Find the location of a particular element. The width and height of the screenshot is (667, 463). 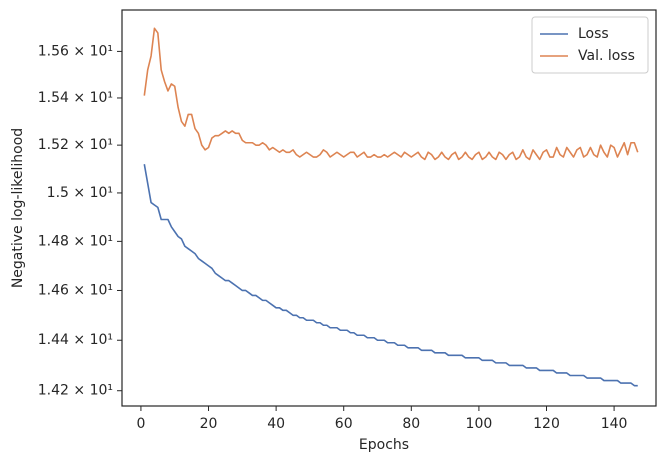

x-tick-label: 0 is located at coordinates (140, 424).